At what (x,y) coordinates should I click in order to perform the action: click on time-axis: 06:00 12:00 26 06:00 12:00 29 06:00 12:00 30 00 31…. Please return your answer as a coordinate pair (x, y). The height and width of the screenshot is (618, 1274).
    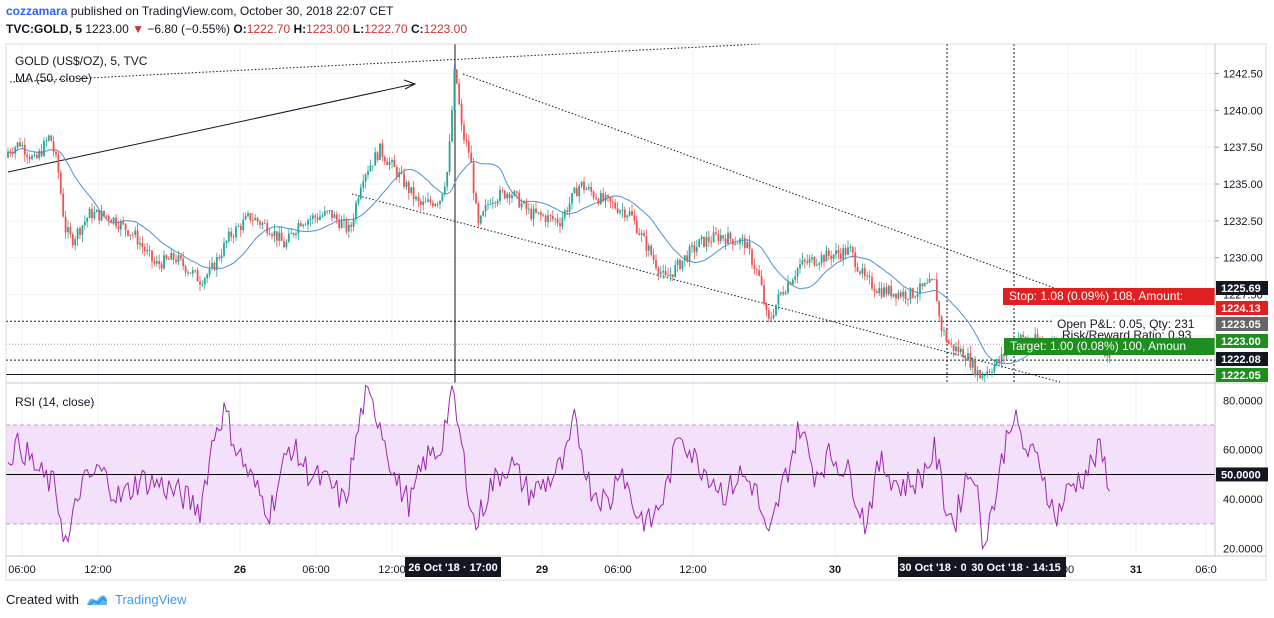
    Looking at the image, I should click on (612, 567).